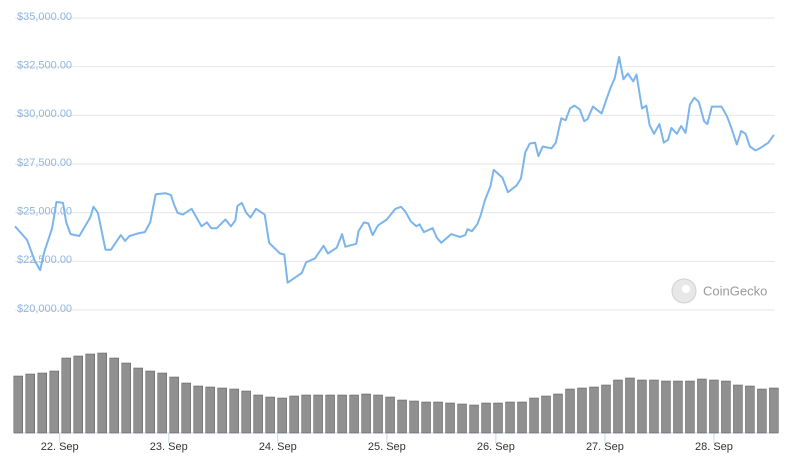 Image resolution: width=806 pixels, height=467 pixels. What do you see at coordinates (169, 447) in the screenshot?
I see `x-tick-label: 23. Sep` at bounding box center [169, 447].